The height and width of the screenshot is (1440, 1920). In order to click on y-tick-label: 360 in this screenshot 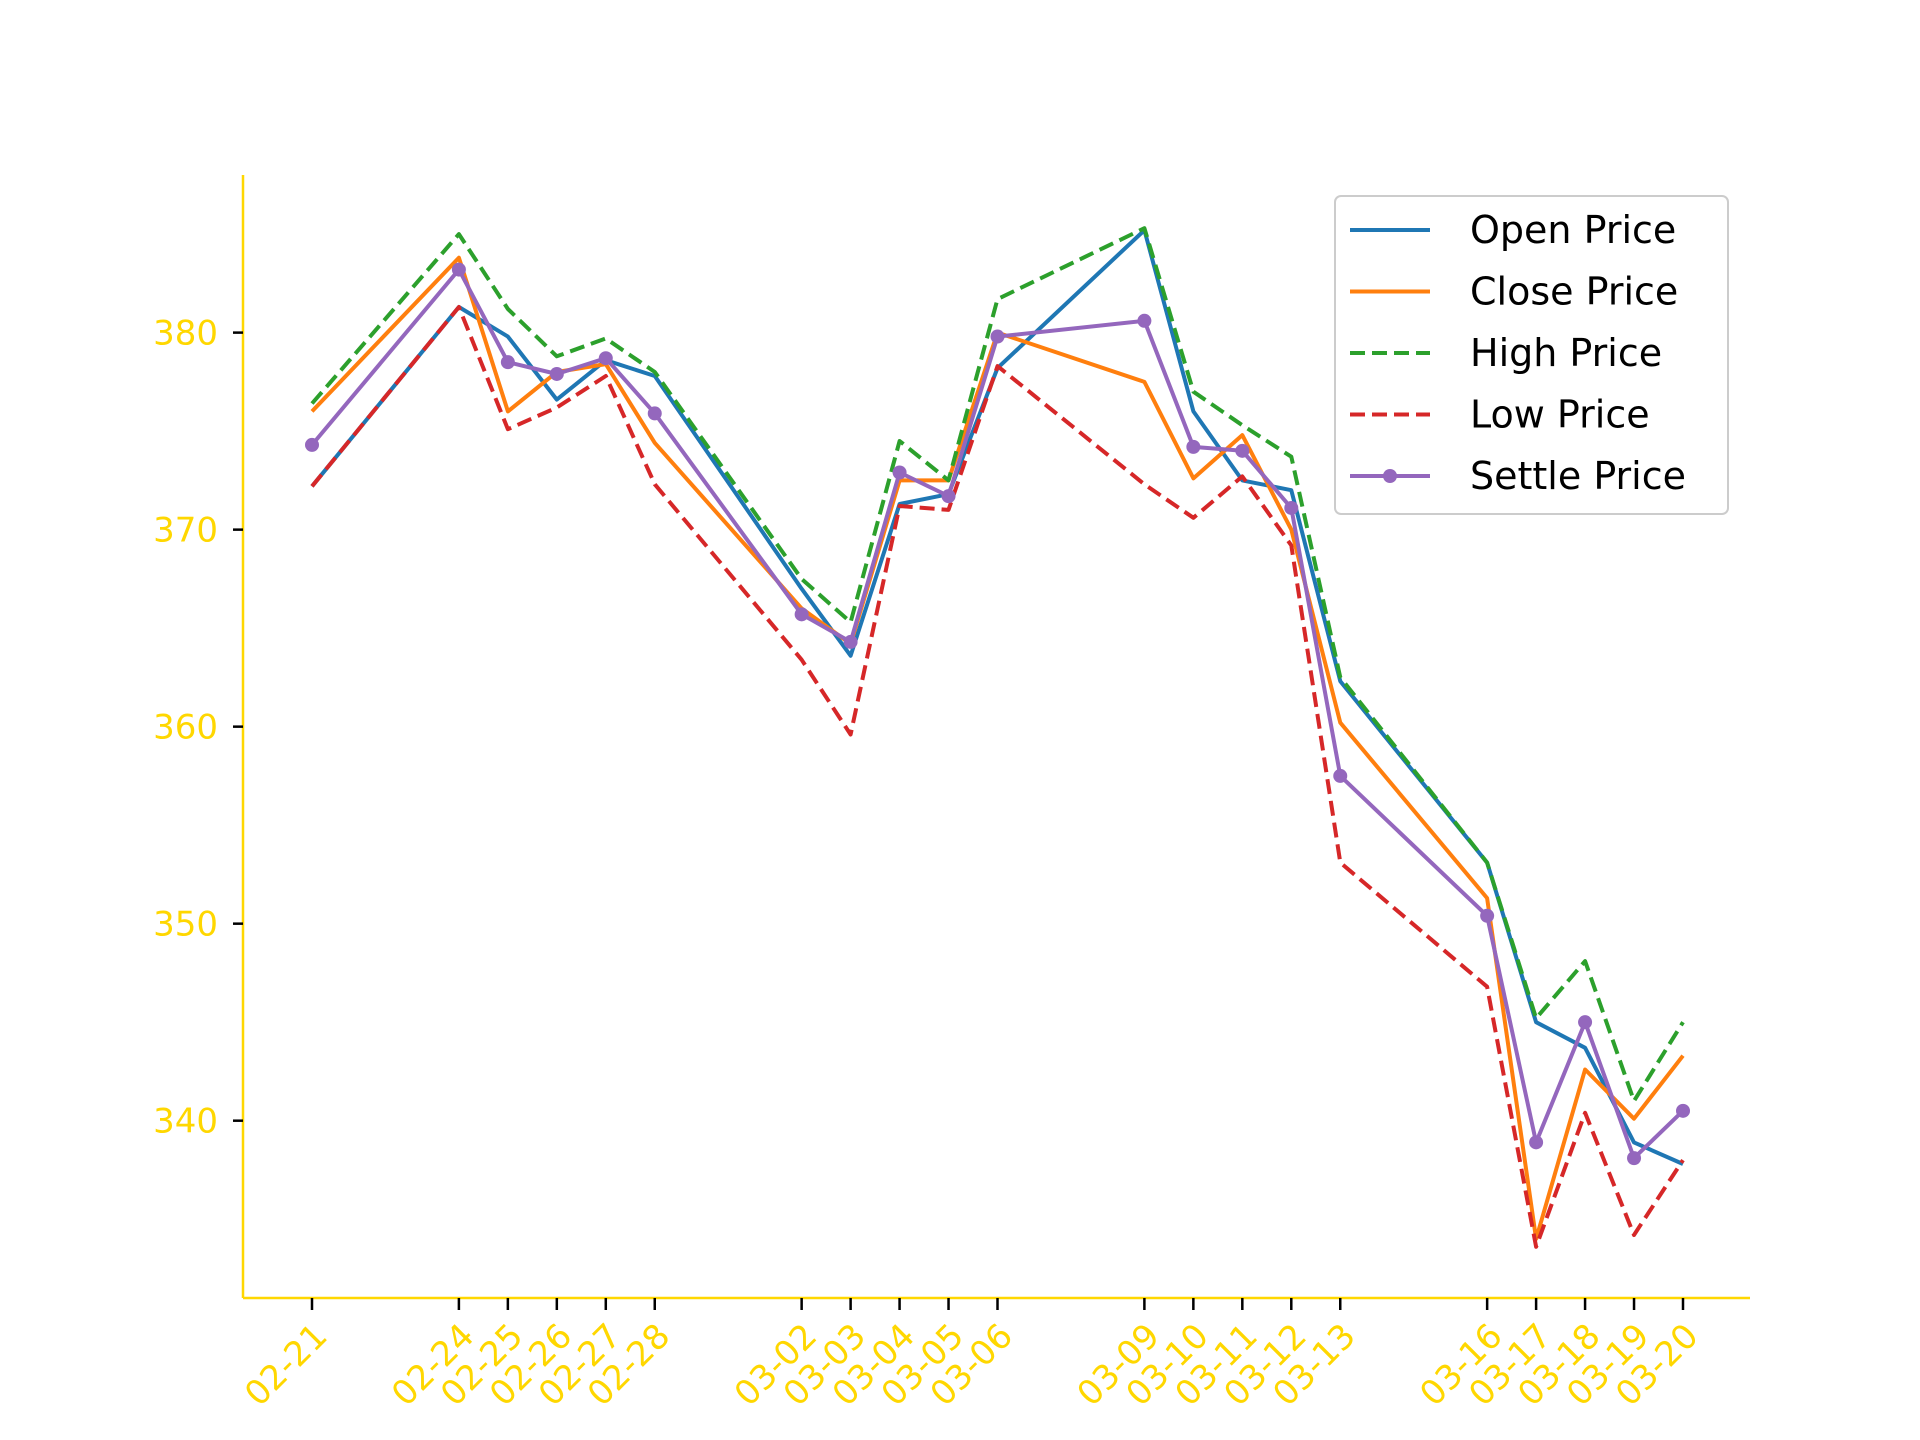, I will do `click(185, 728)`.